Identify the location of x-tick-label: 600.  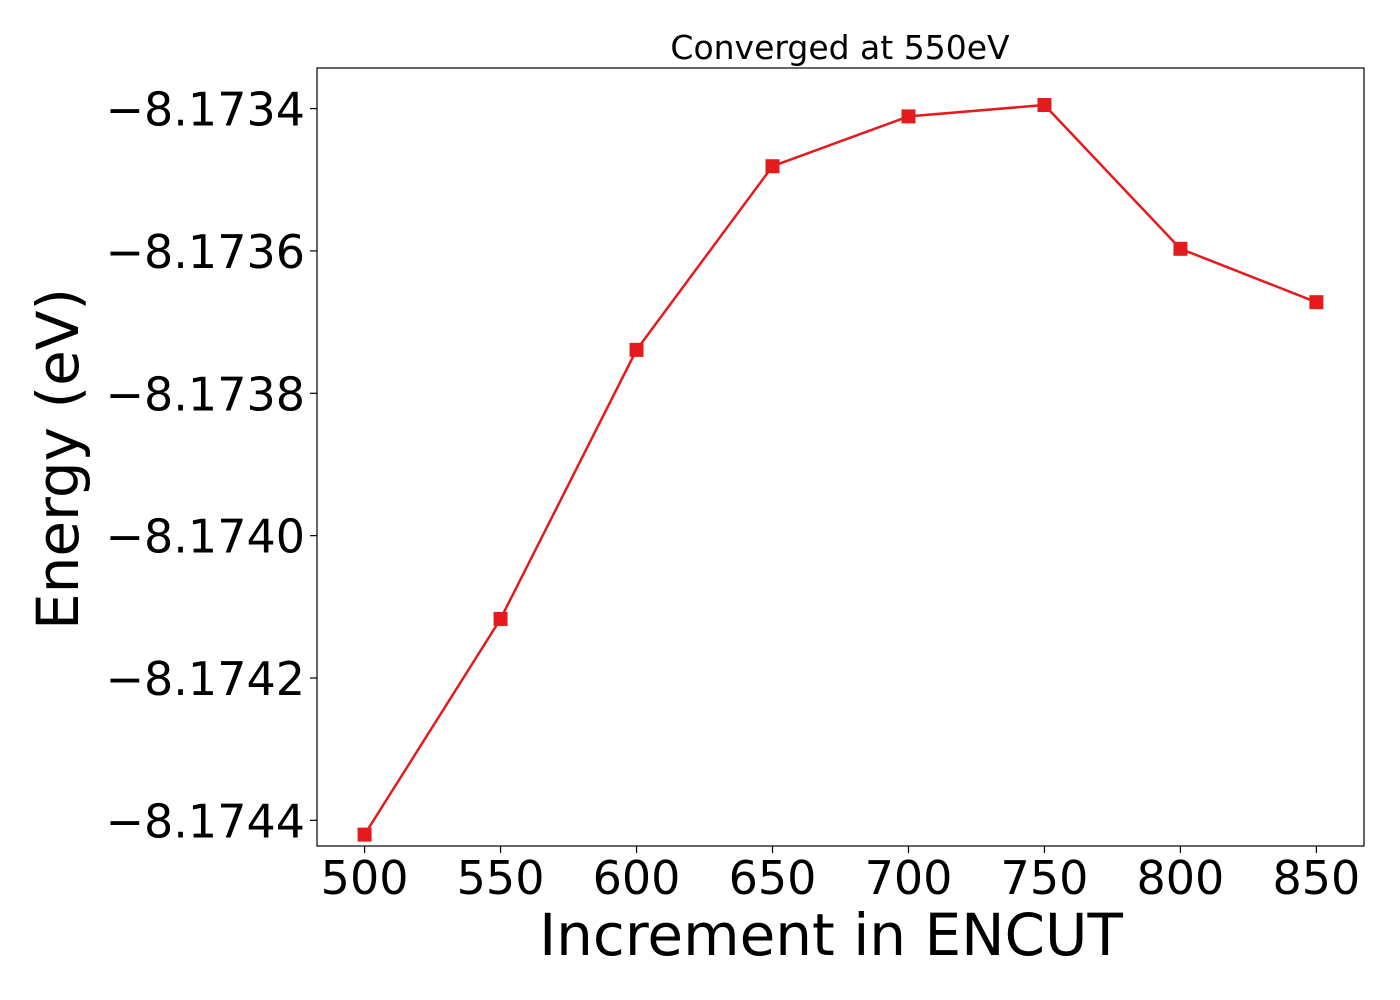
(637, 878).